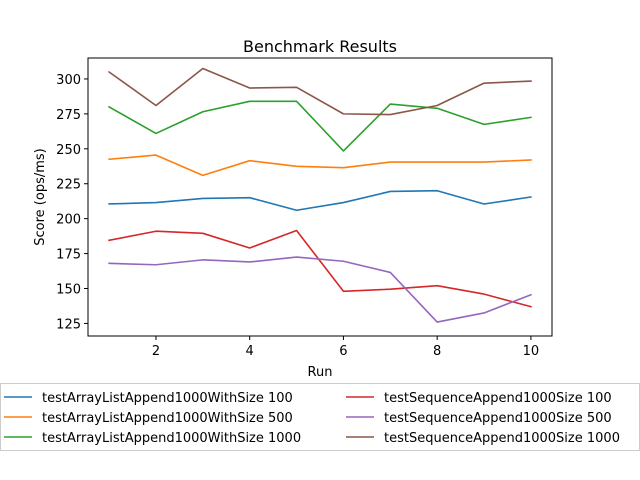 The image size is (640, 480). I want to click on legend-frame, so click(320, 417).